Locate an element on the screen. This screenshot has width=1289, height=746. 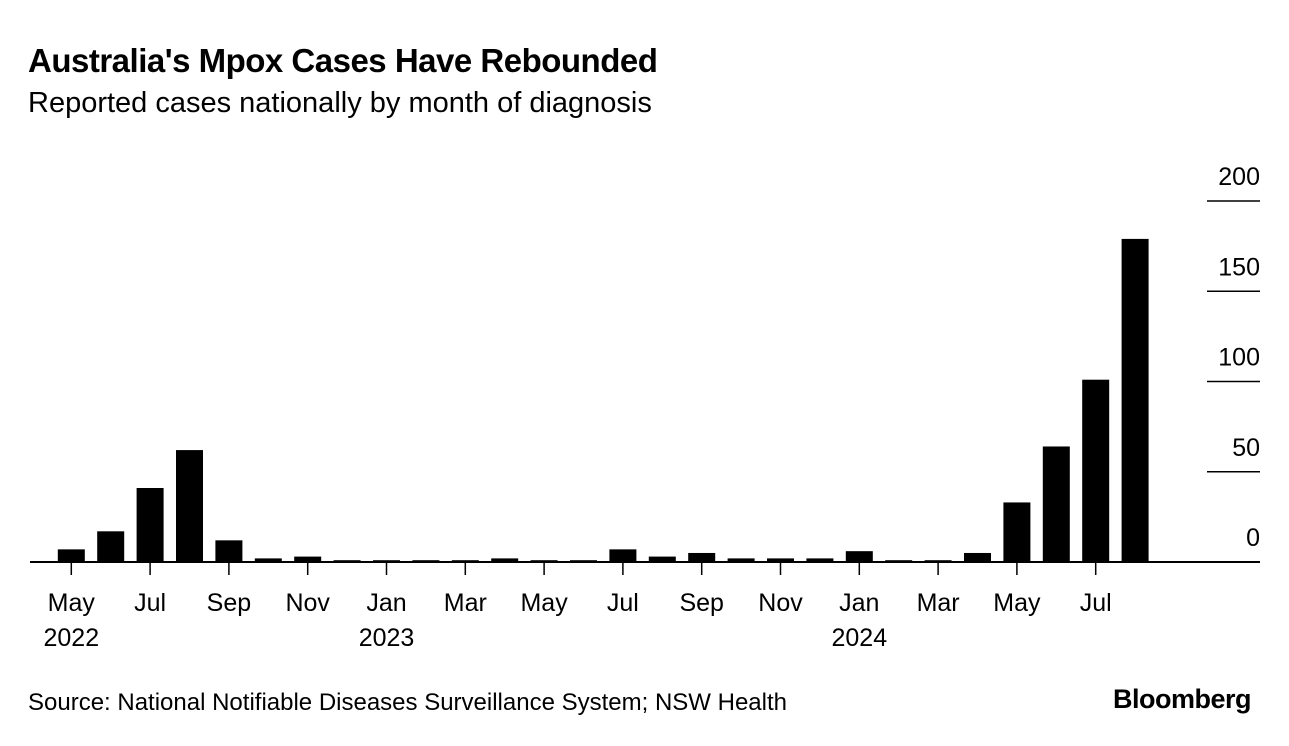
chart-title: Australia's Mpox Cases Have Rebounded is located at coordinates (343, 60).